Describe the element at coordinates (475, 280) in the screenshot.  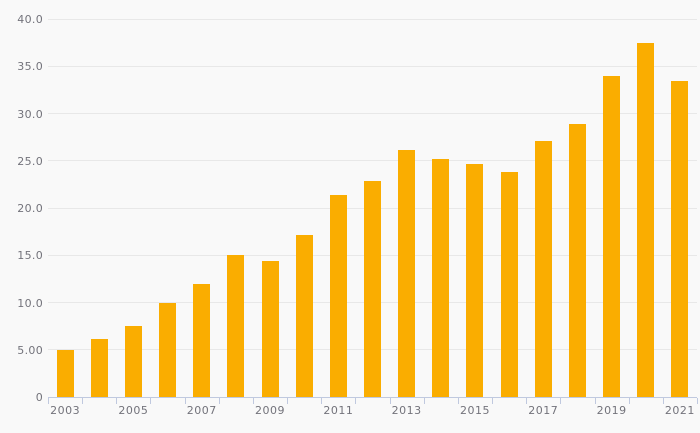
I see `bar-2015` at that location.